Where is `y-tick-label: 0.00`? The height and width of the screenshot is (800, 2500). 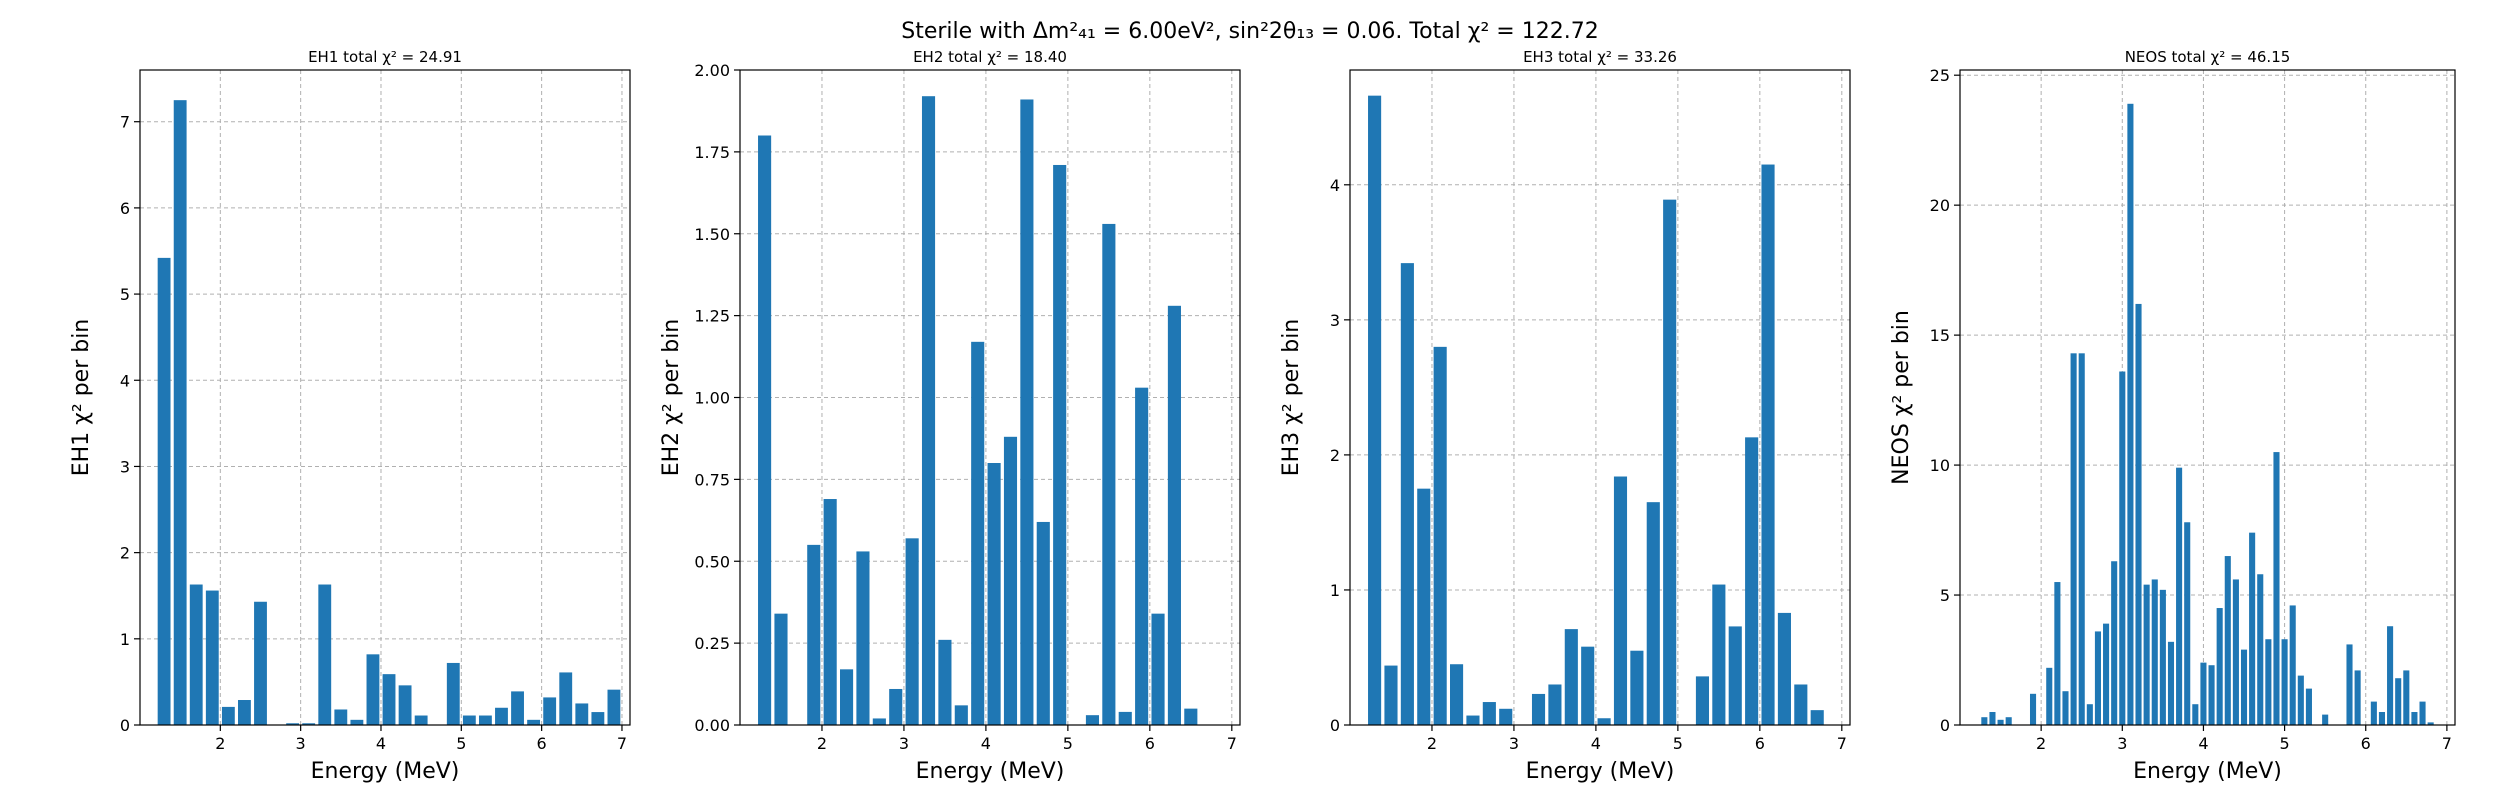
y-tick-label: 0.00 is located at coordinates (712, 725).